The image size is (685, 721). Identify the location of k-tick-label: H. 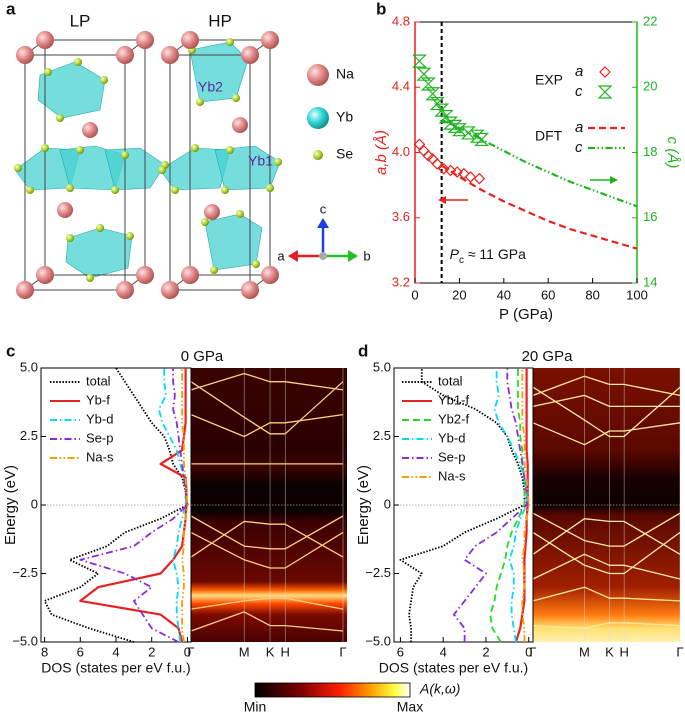
(285, 651).